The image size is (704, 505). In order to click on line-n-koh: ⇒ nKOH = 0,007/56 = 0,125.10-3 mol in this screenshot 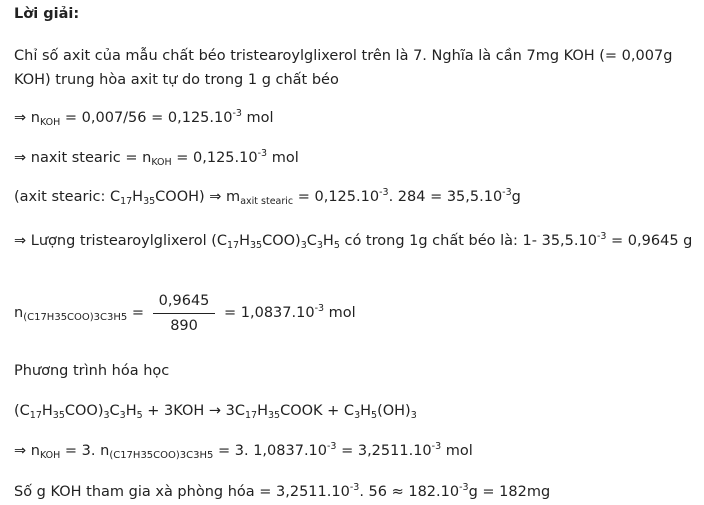, I will do `click(144, 118)`.